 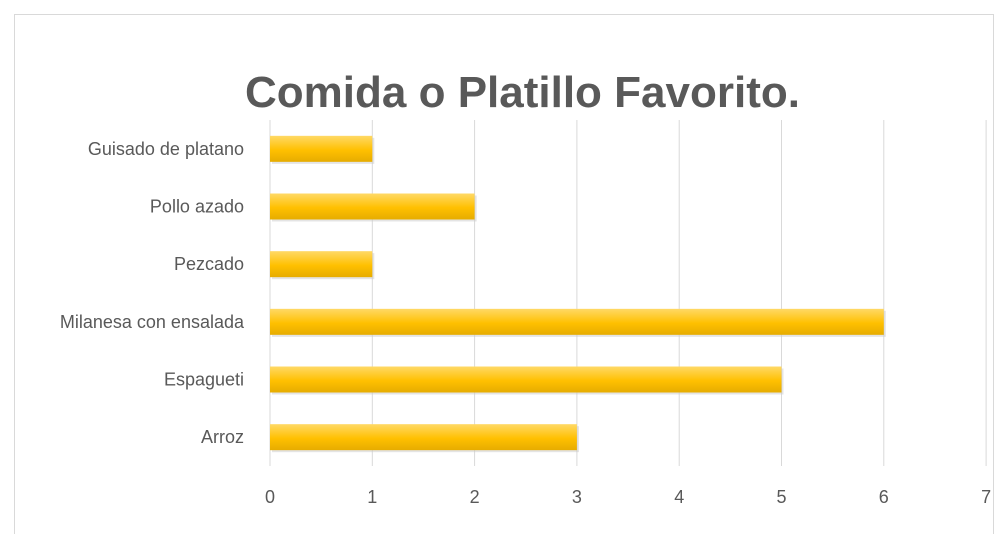 I want to click on x-tick-label: 3, so click(x=577, y=497).